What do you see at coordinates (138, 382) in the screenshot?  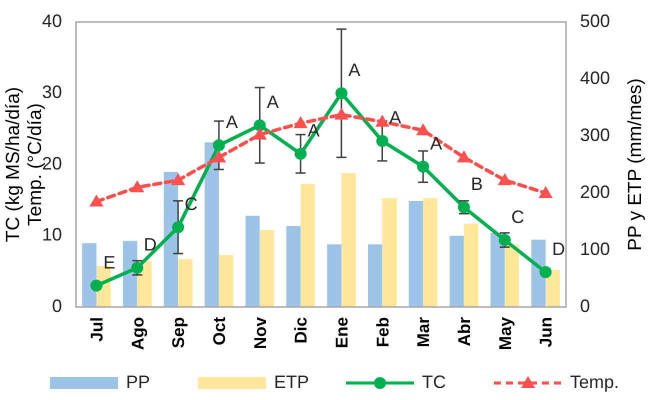 I see `legend-label: PP` at bounding box center [138, 382].